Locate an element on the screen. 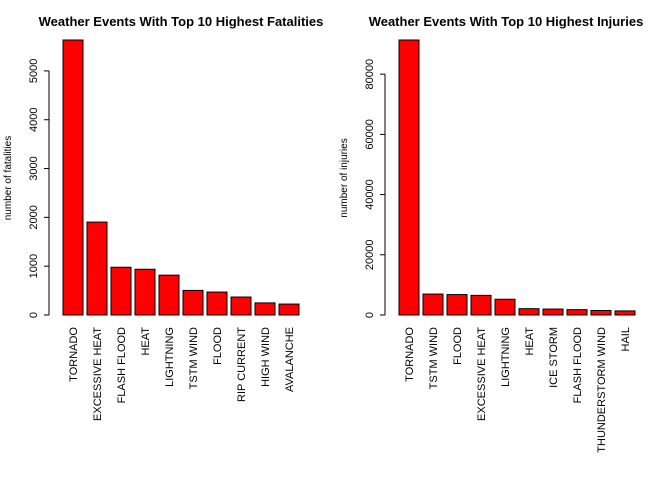 This screenshot has height=480, width=672. injuries-category-label: HEAT is located at coordinates (530, 341).